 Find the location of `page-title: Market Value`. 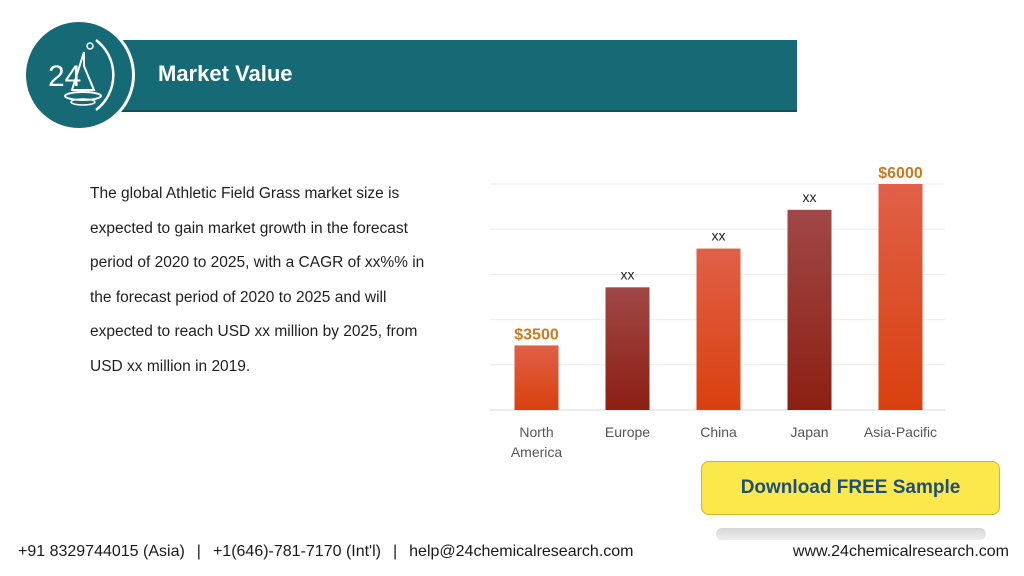

page-title: Market Value is located at coordinates (225, 73).